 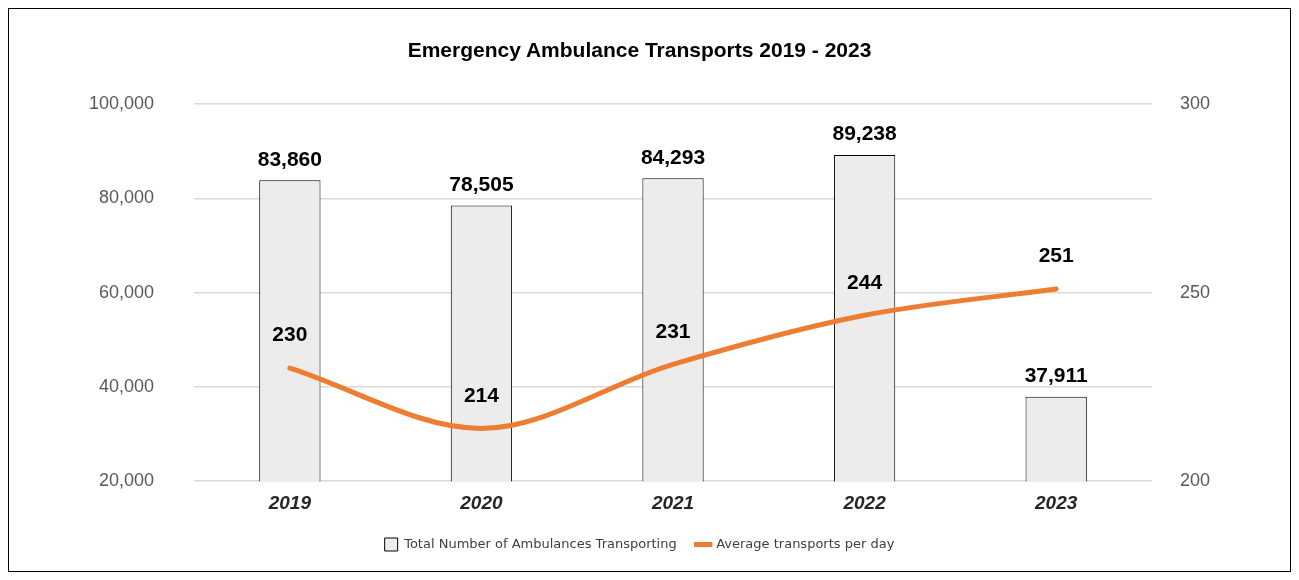 What do you see at coordinates (1056, 255) in the screenshot?
I see `data-label: 251` at bounding box center [1056, 255].